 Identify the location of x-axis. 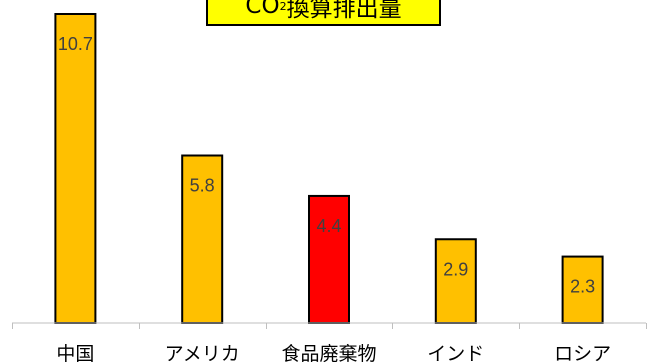
(329, 325).